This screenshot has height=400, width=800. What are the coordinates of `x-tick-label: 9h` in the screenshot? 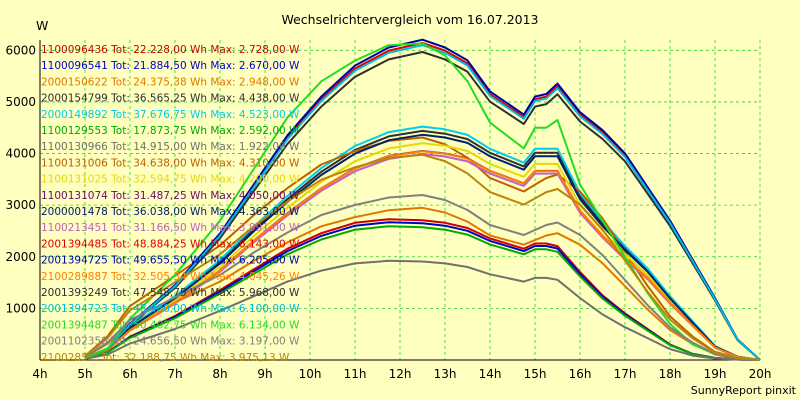 It's located at (264, 374).